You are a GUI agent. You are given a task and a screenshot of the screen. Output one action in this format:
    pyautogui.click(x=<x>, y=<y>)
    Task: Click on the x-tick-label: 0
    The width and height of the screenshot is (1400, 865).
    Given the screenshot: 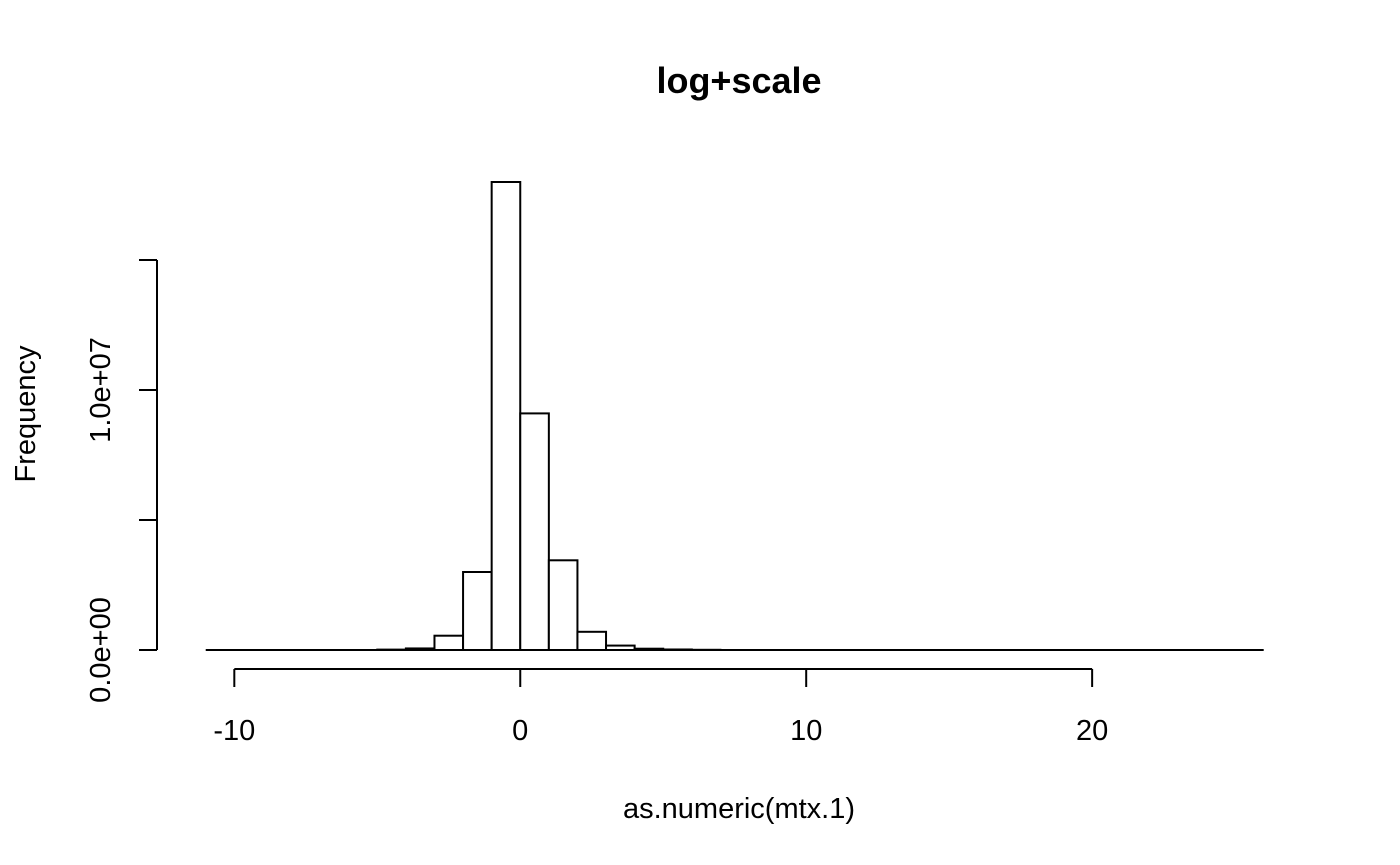 What is the action you would take?
    pyautogui.click(x=520, y=731)
    